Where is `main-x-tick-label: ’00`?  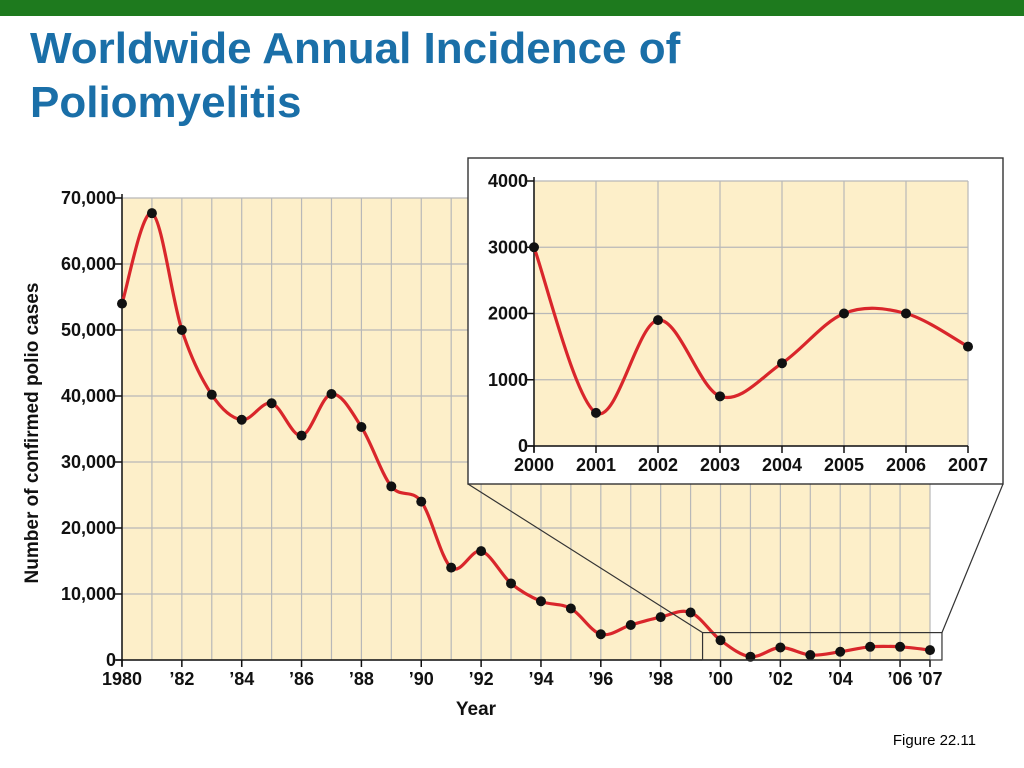
main-x-tick-label: ’00 is located at coordinates (720, 679).